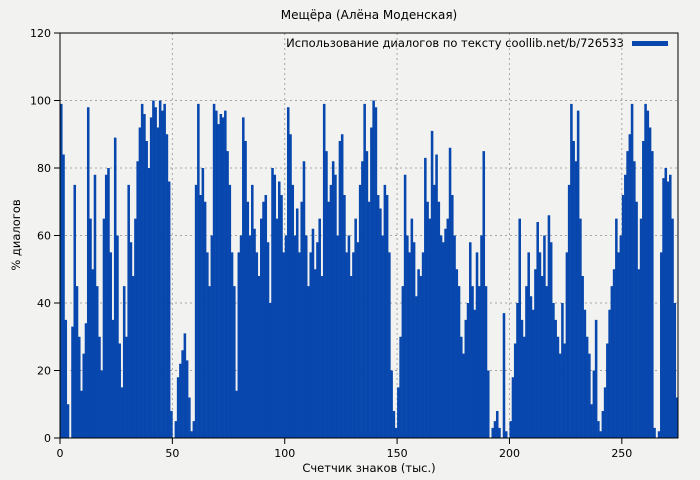 This screenshot has width=700, height=480. Describe the element at coordinates (621, 453) in the screenshot. I see `x-tick-label: 250` at that location.